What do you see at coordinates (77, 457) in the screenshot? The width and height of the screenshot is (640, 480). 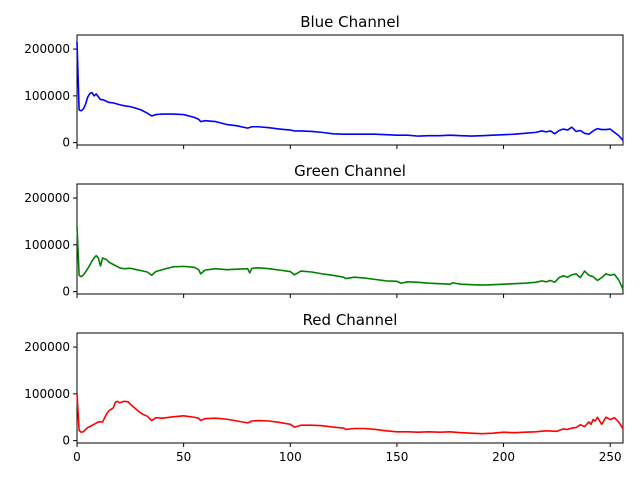 I see `red-x-tick-label: 0` at bounding box center [77, 457].